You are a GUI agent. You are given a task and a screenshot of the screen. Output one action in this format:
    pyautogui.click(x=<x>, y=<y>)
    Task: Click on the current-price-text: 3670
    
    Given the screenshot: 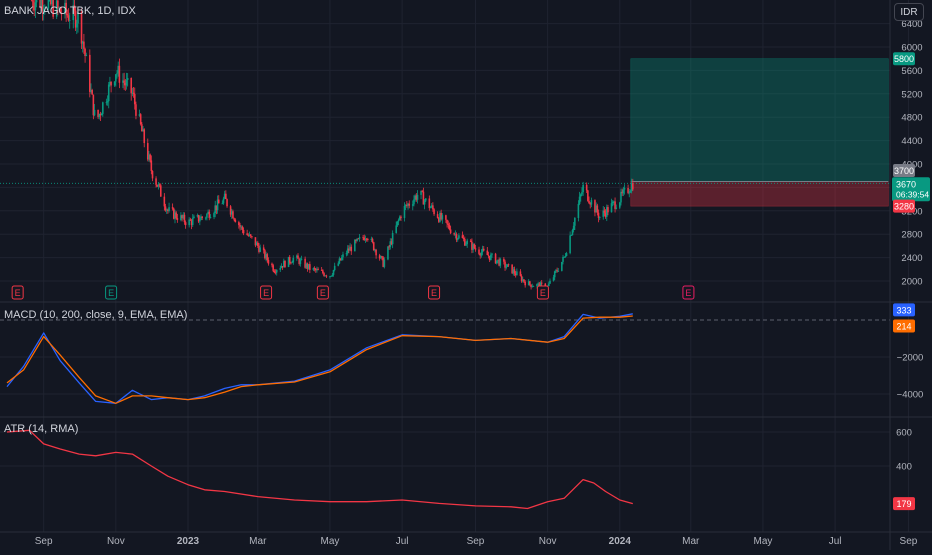 What is the action you would take?
    pyautogui.click(x=906, y=184)
    